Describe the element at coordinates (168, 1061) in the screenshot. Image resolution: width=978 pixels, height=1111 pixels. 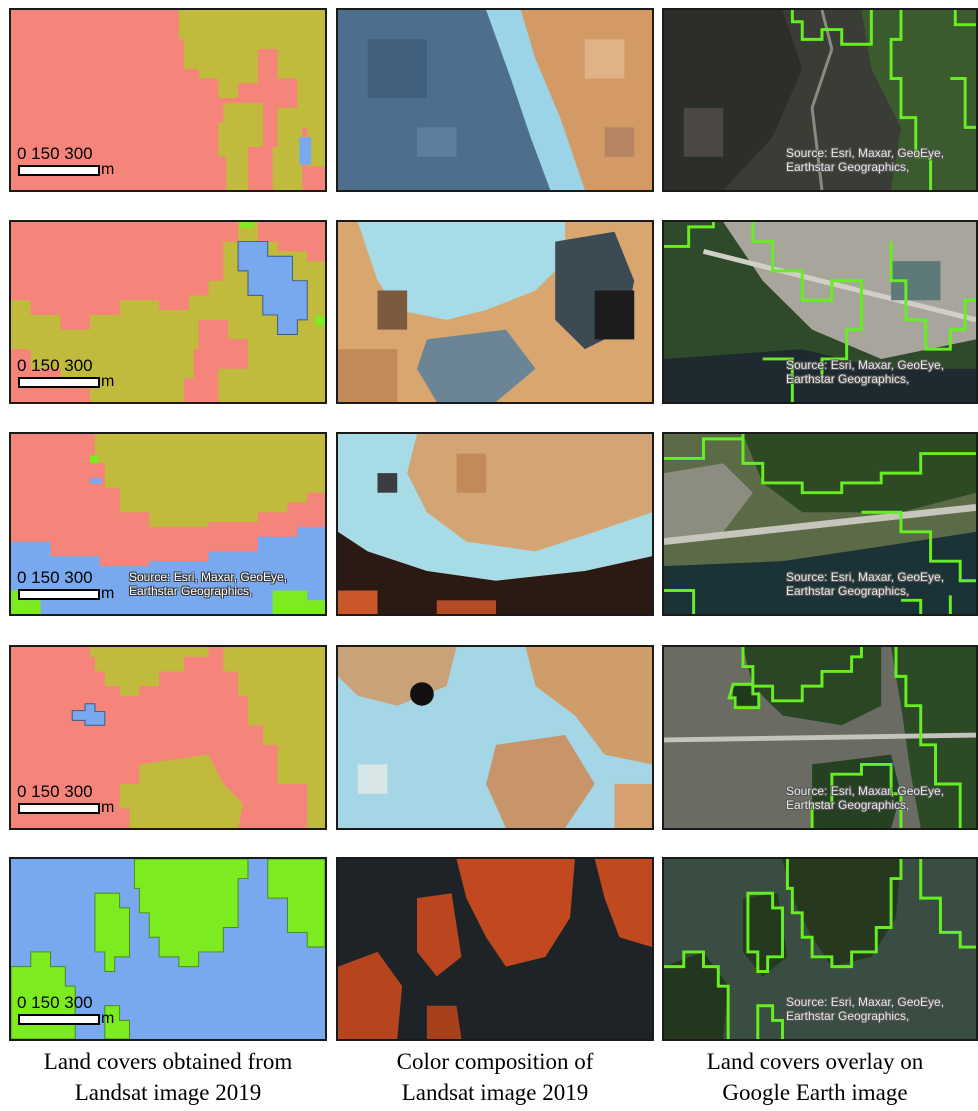
I see `caption-line-1: Land covers obtained from` at that location.